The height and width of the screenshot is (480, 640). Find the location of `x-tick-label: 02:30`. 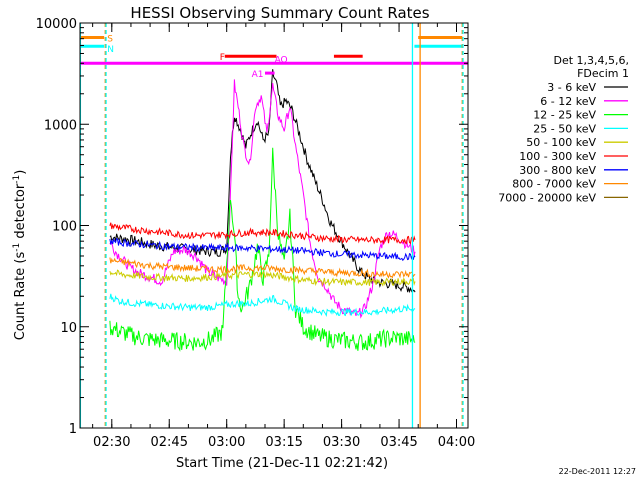

x-tick-label: 02:30 is located at coordinates (111, 442).